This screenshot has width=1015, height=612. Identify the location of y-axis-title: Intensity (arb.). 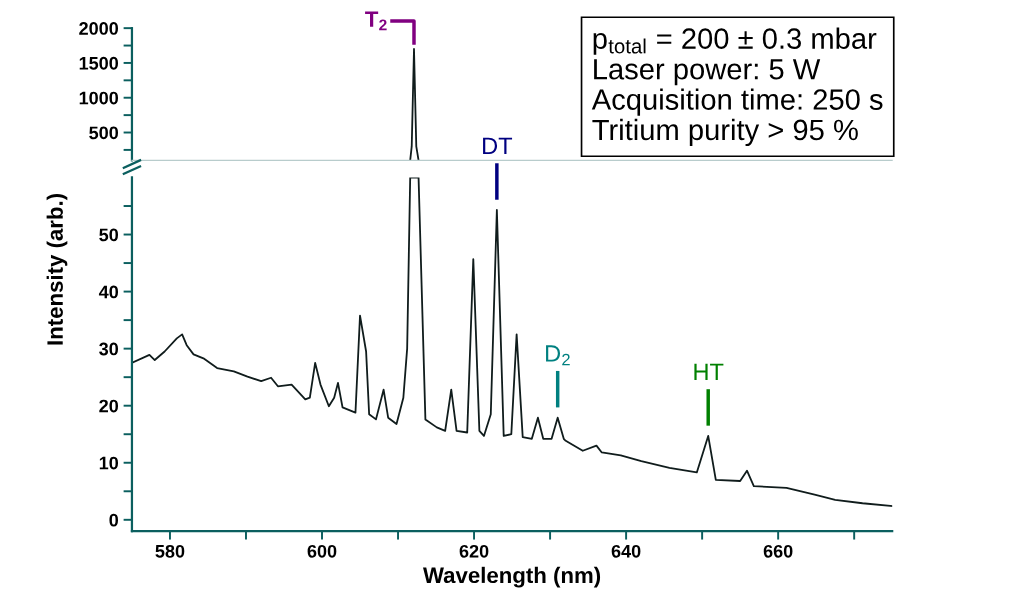
(57, 269).